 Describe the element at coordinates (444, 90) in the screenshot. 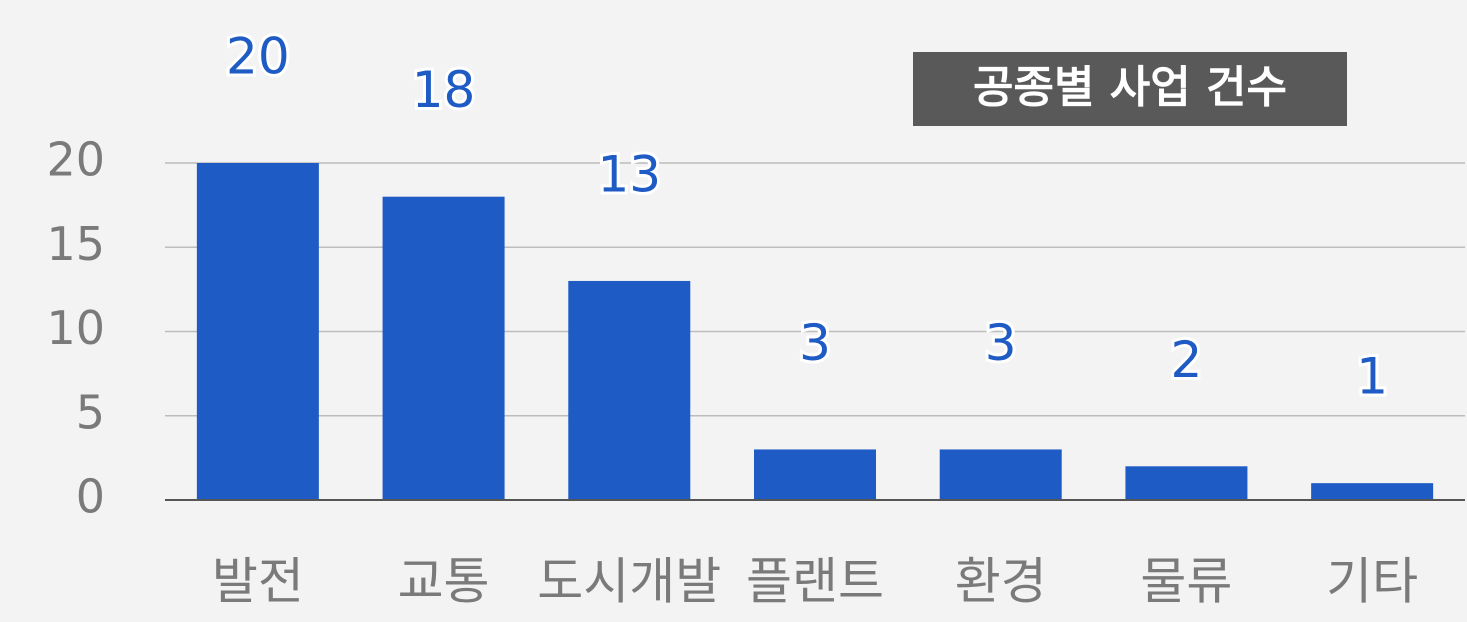

I see `value-label: 18` at that location.